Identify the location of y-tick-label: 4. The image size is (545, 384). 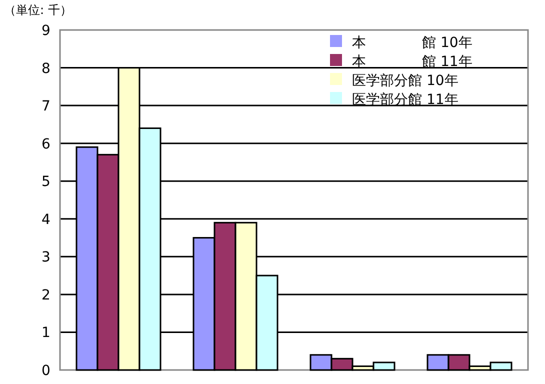
(46, 220).